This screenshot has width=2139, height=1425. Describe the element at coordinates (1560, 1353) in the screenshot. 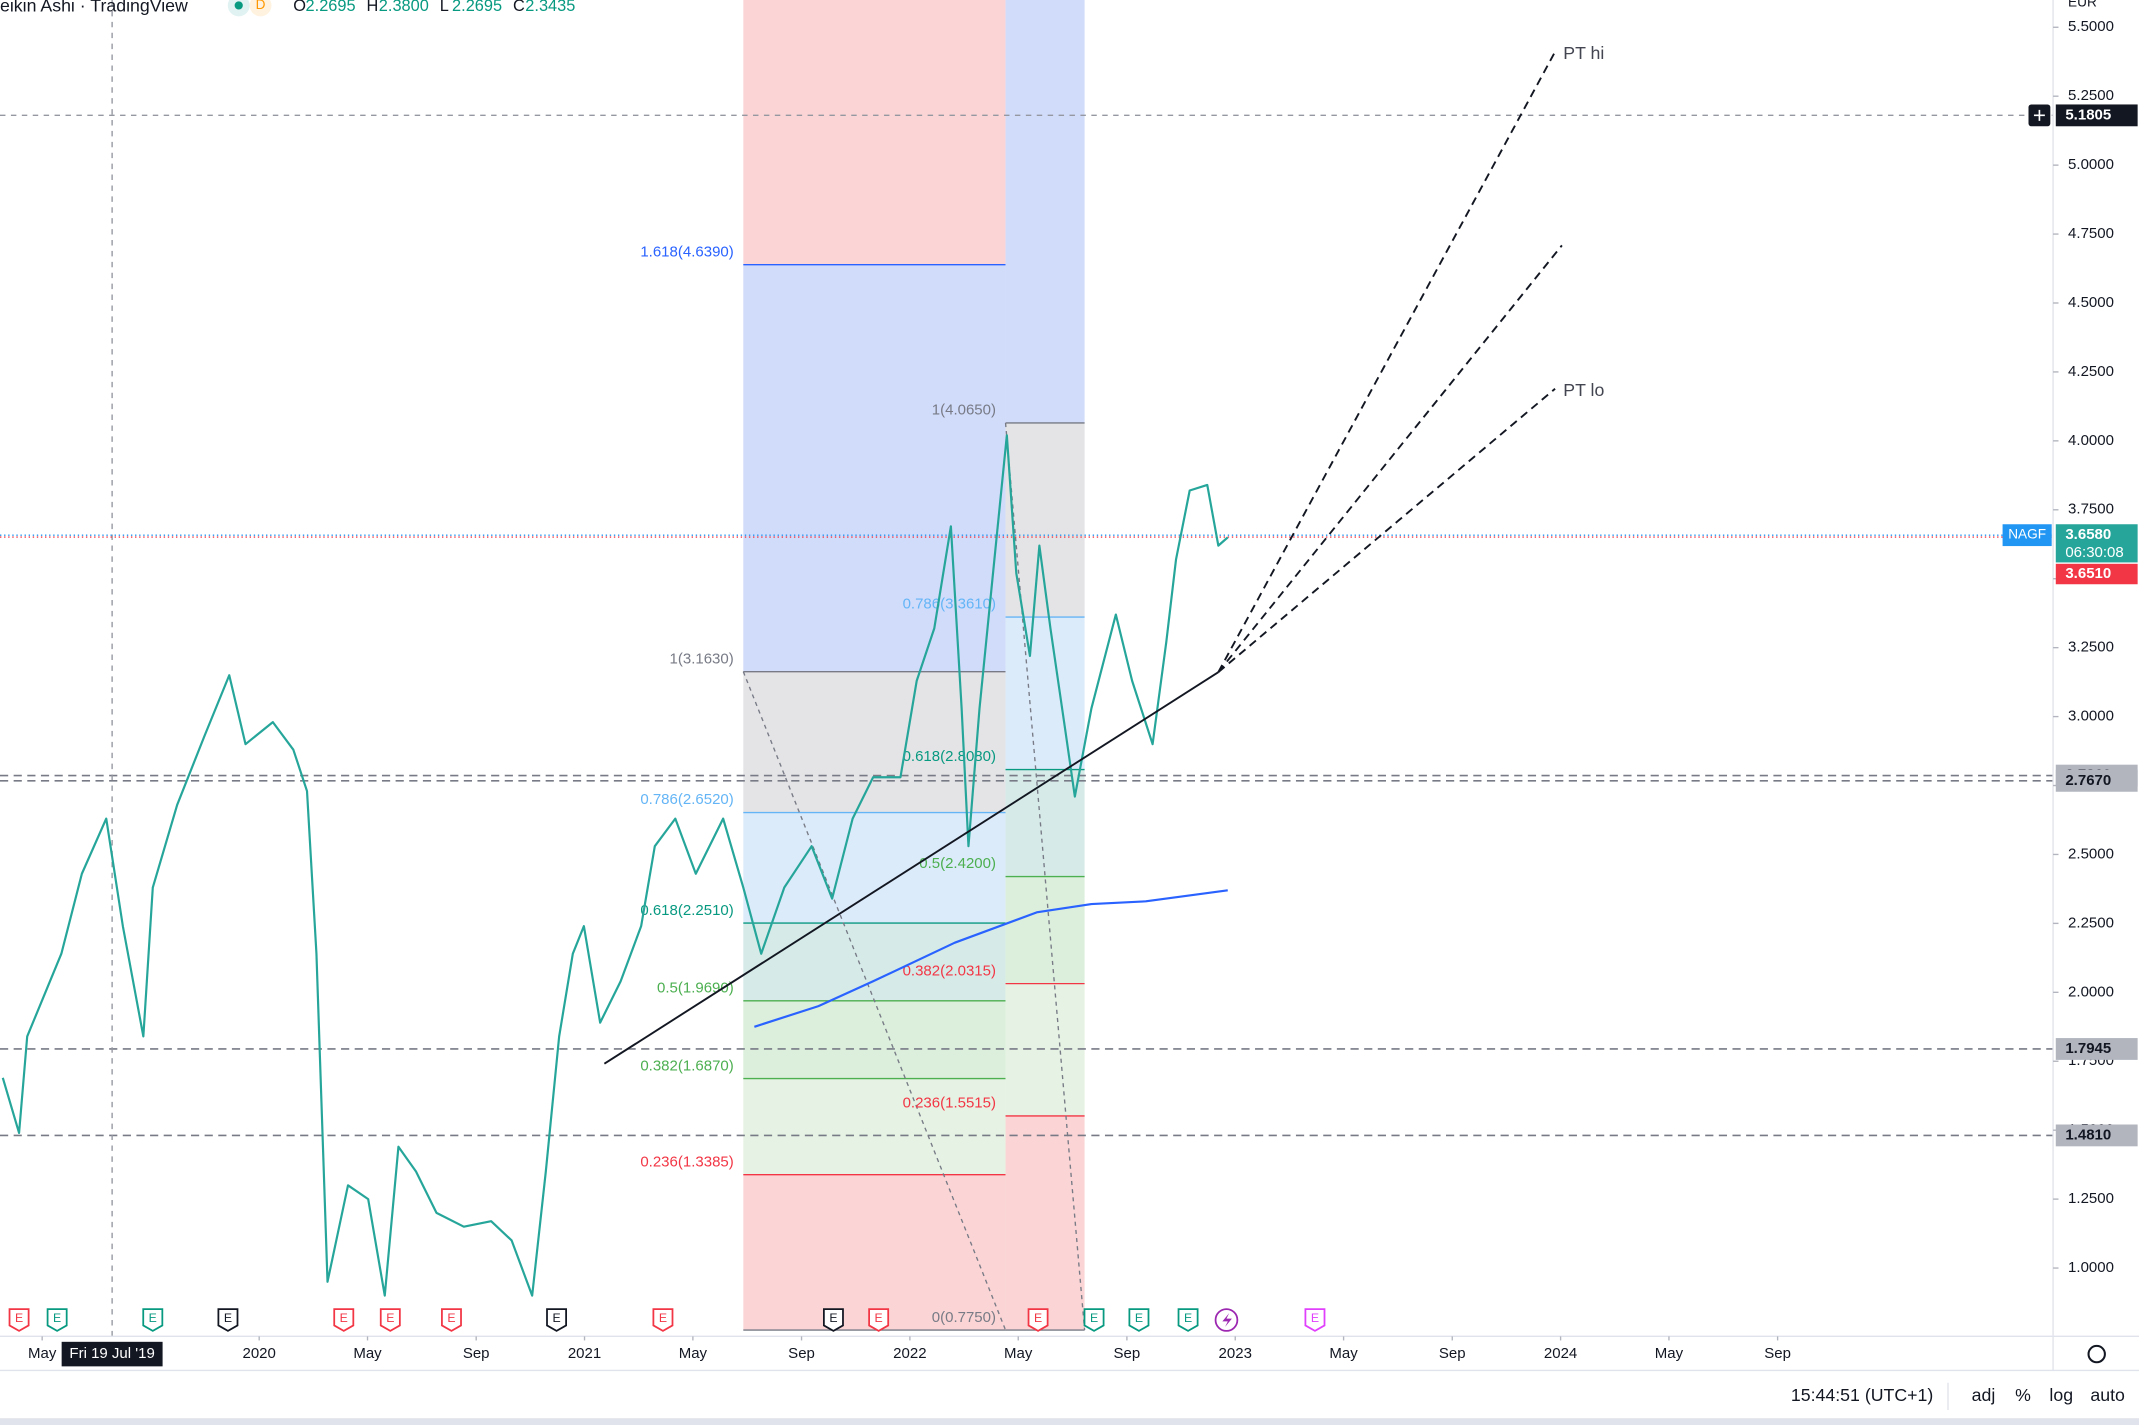

I see `x-tick-label: 2024` at that location.